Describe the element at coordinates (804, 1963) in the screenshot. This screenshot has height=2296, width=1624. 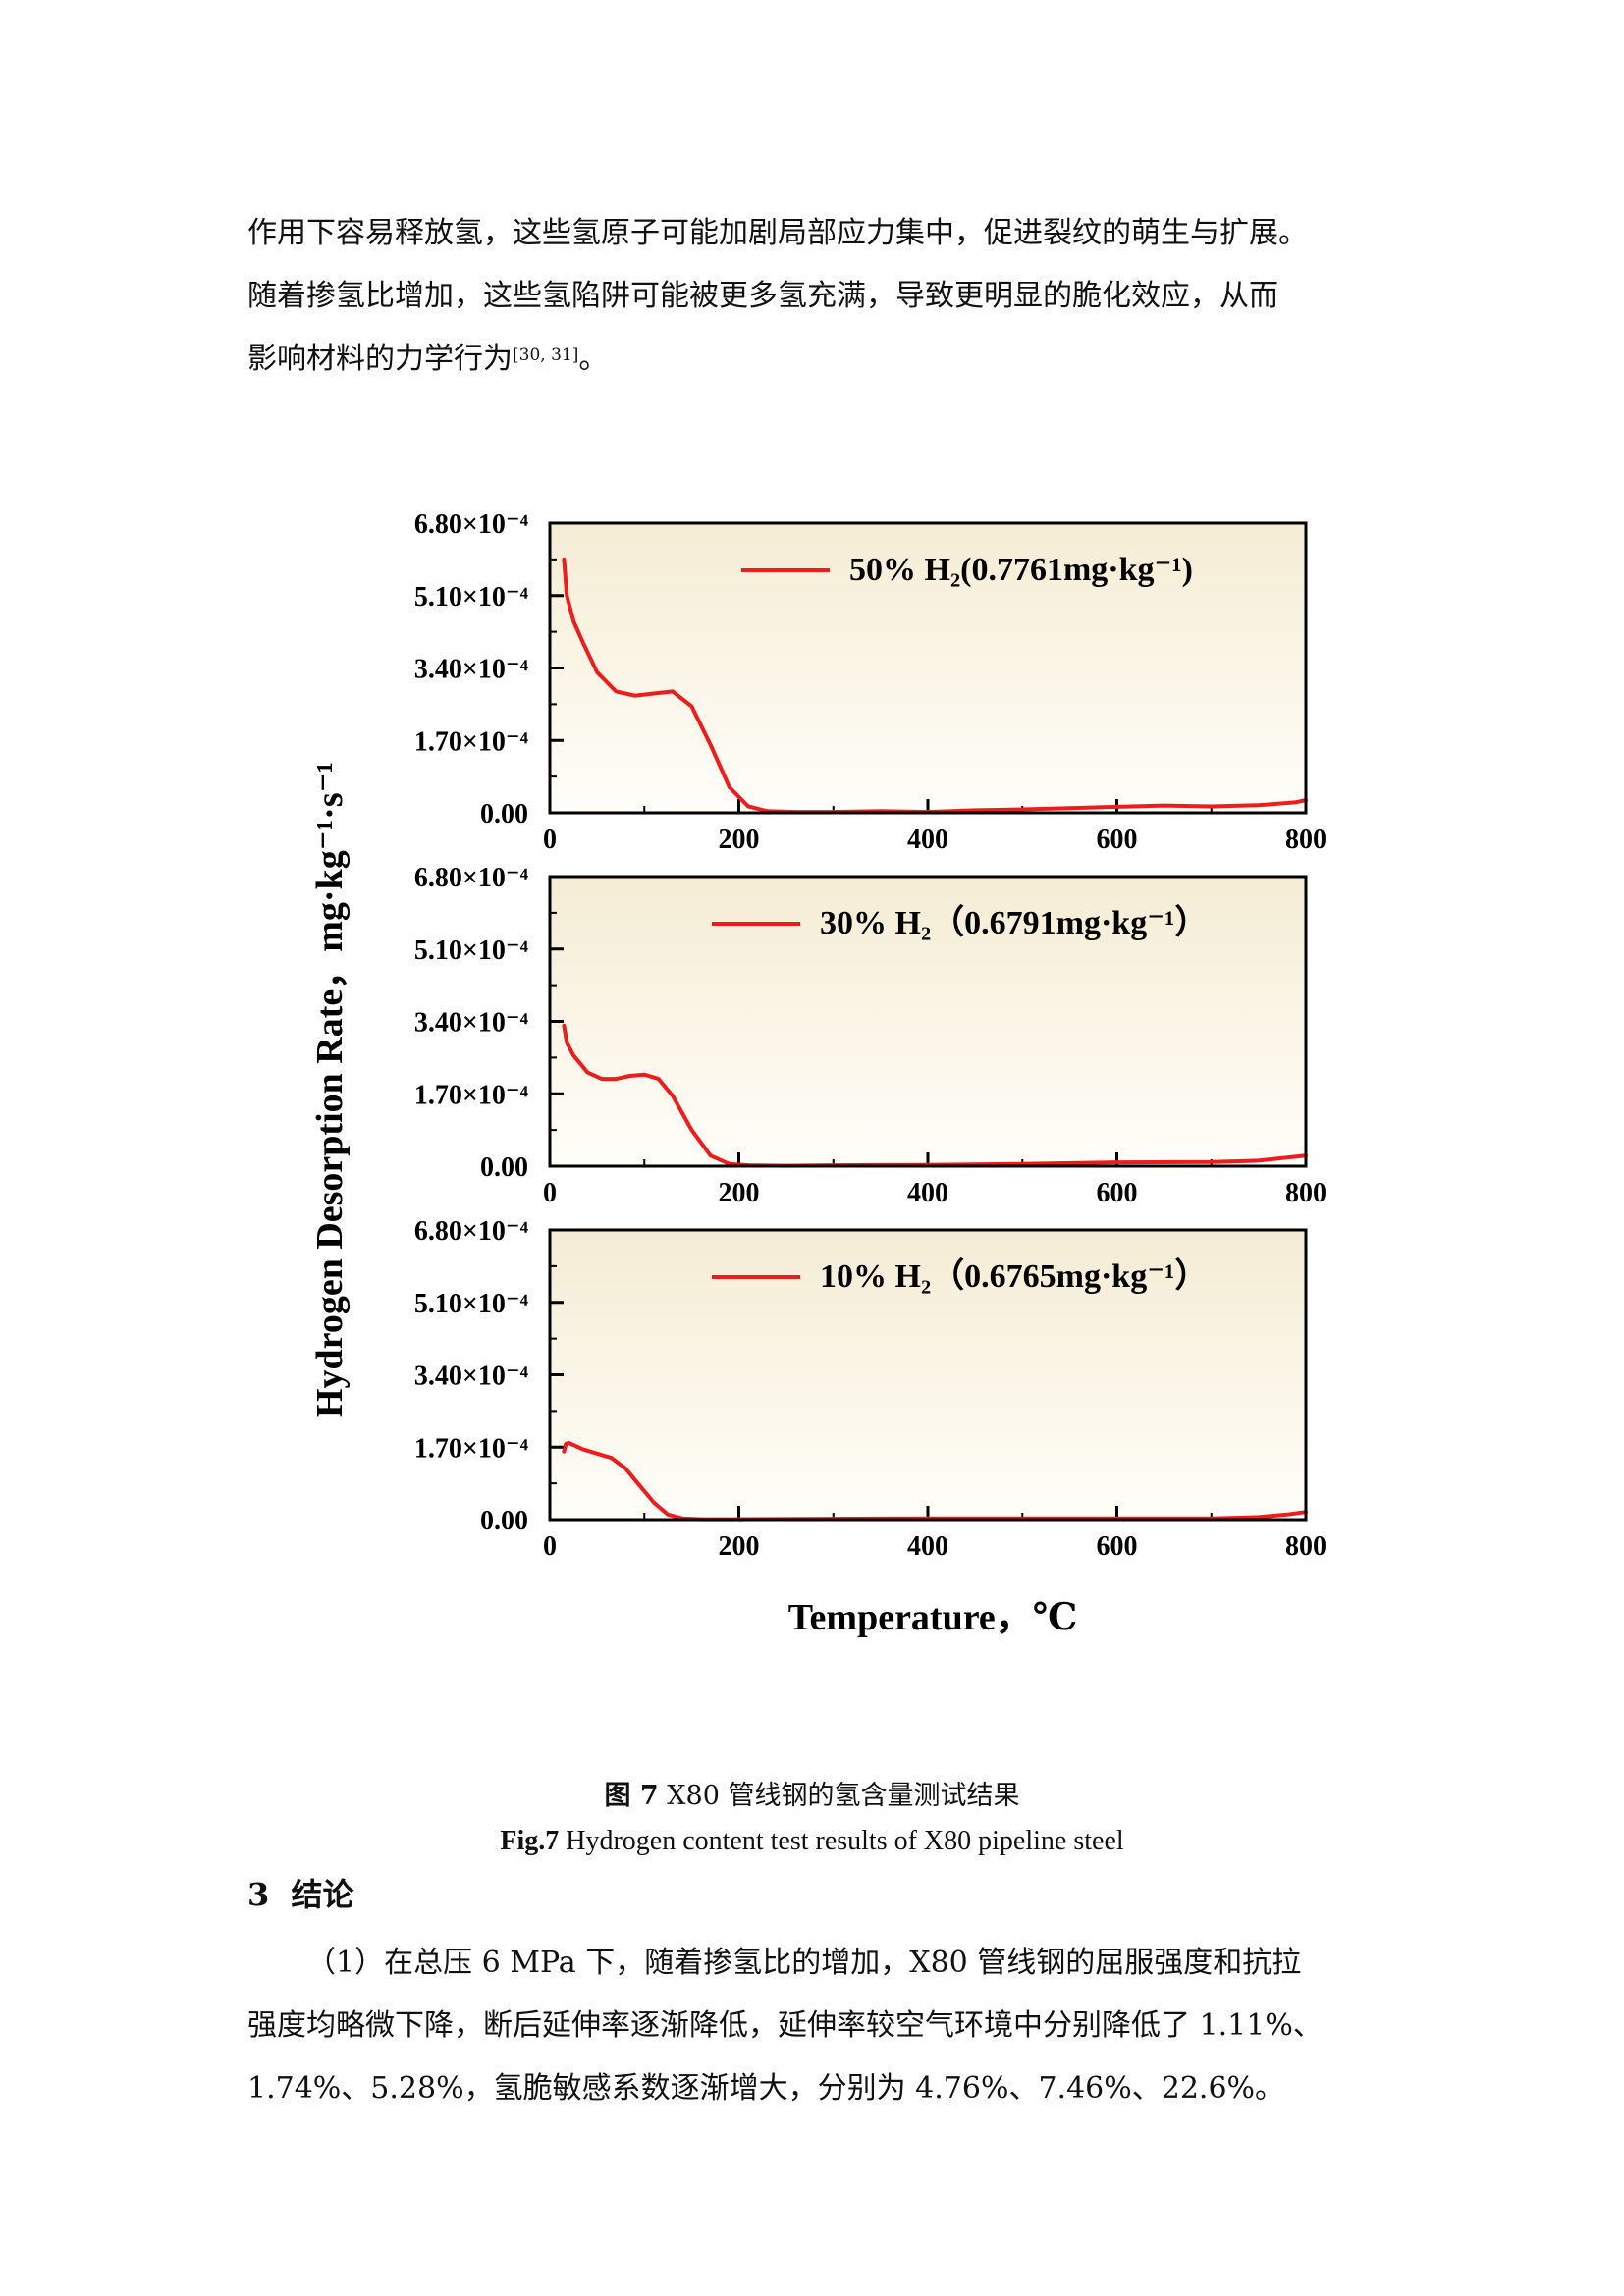
I see `conclusion-line: （1）在总压 6 MPa 下，随着掺氢比的增加，X80 管线钢的屈服强度和抗拉` at that location.